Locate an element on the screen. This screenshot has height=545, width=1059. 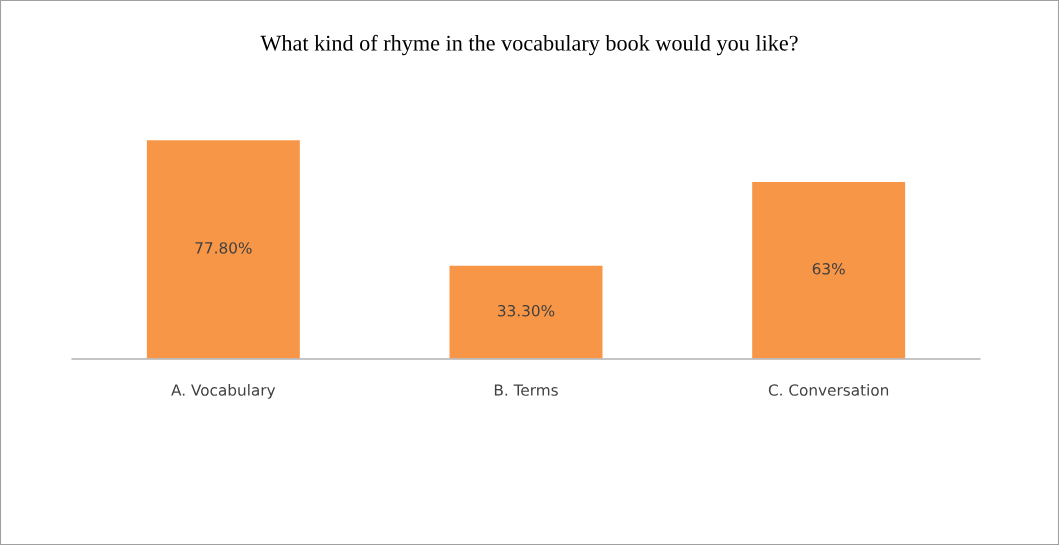
data-label: 77.80% is located at coordinates (223, 248).